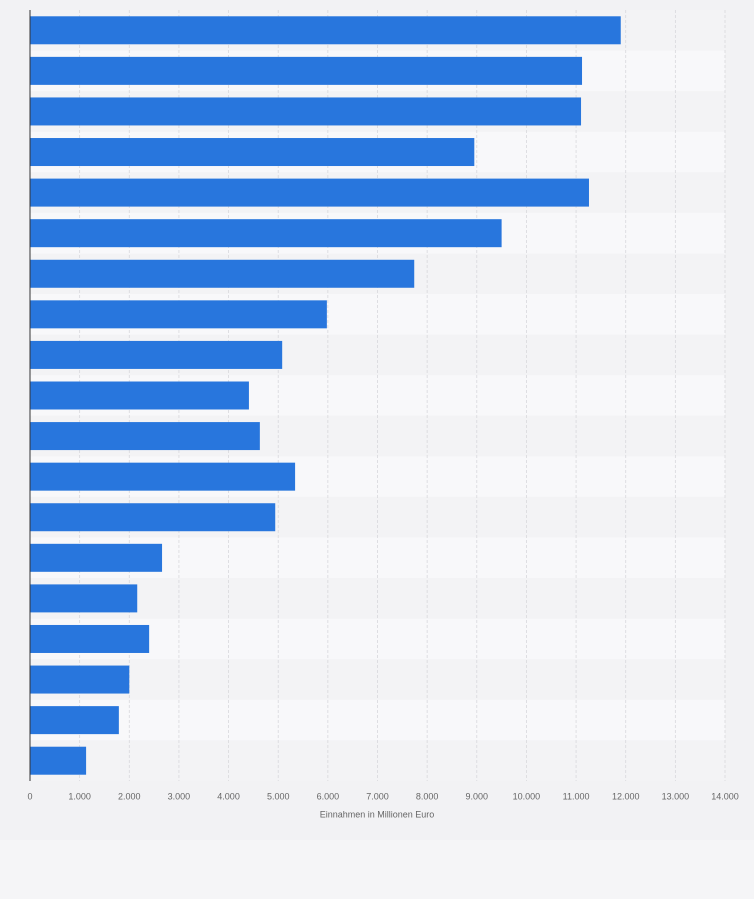 This screenshot has height=899, width=754. I want to click on x-tick-label: 12.000, so click(626, 796).